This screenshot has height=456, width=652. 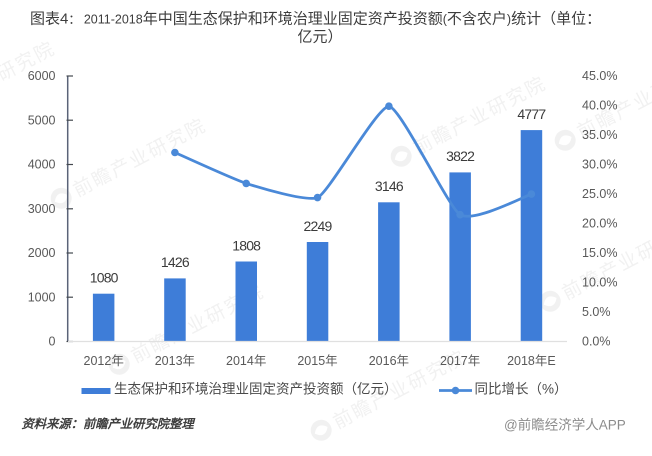 What do you see at coordinates (599, 165) in the screenshot?
I see `svg-text: 30.0%` at bounding box center [599, 165].